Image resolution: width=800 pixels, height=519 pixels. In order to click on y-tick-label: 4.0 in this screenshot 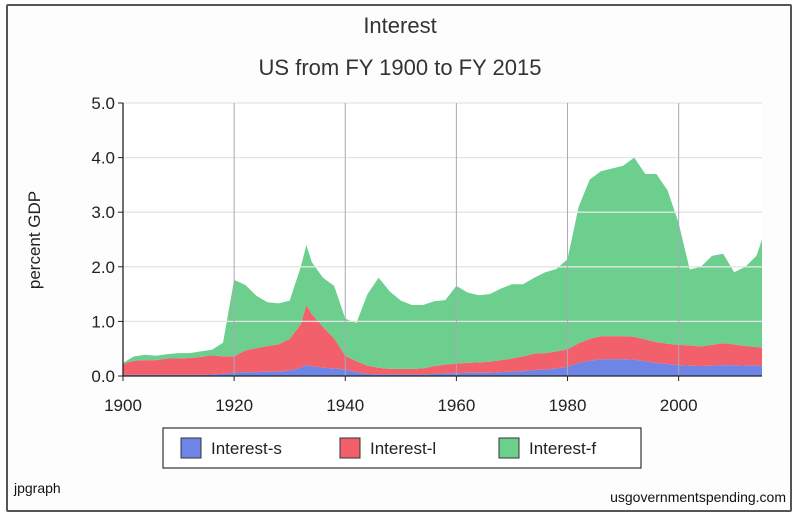, I will do `click(103, 158)`.